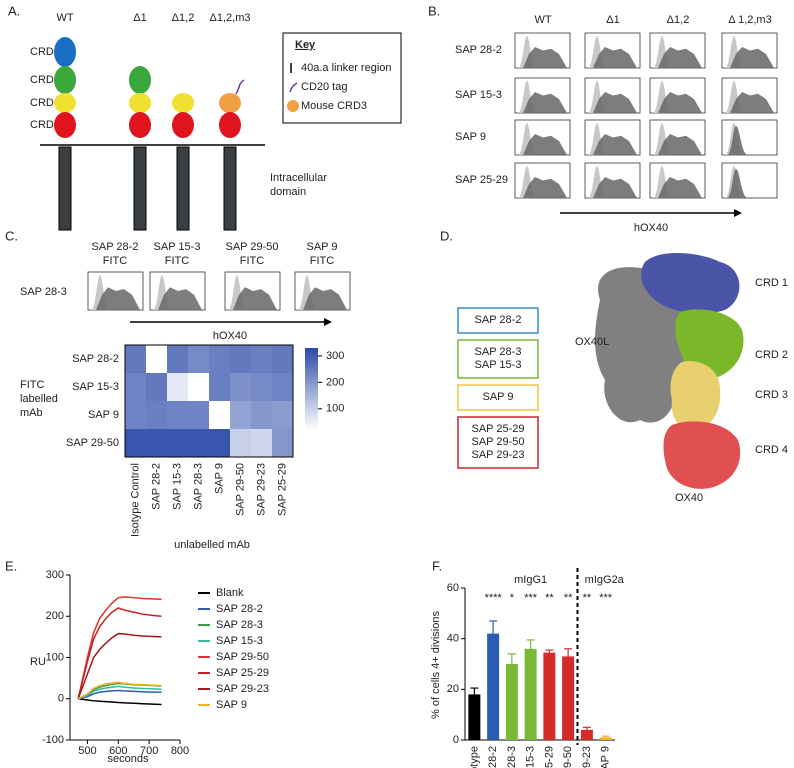 The height and width of the screenshot is (768, 794). I want to click on column-label: SAP 29-50, so click(251, 247).